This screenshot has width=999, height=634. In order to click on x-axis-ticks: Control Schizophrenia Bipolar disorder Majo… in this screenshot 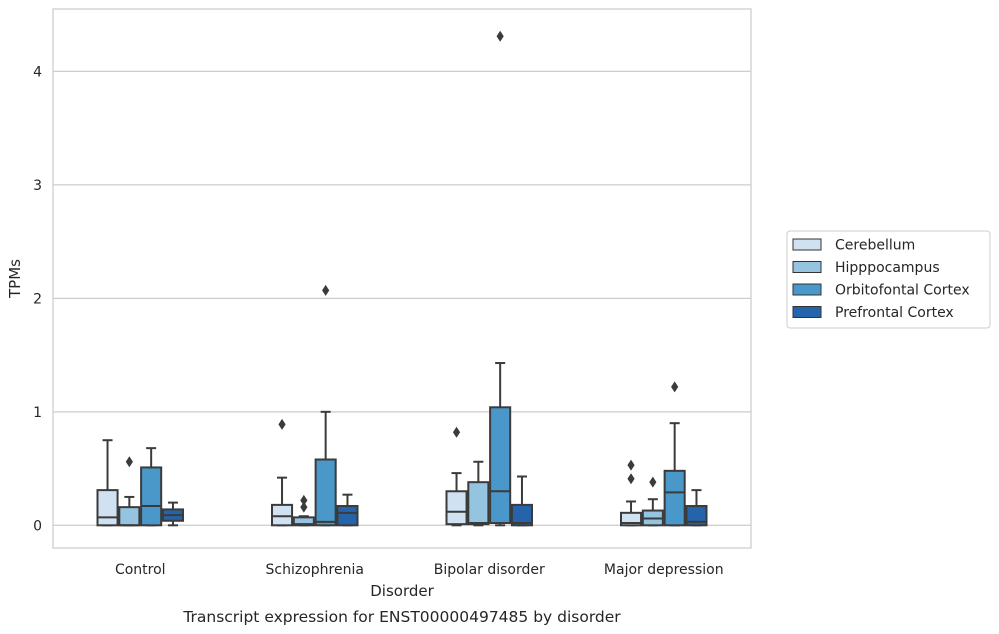, I will do `click(419, 570)`.